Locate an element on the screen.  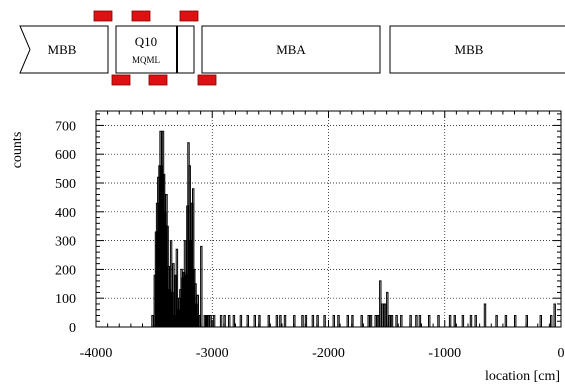
x-tick-label: -3000 is located at coordinates (212, 353).